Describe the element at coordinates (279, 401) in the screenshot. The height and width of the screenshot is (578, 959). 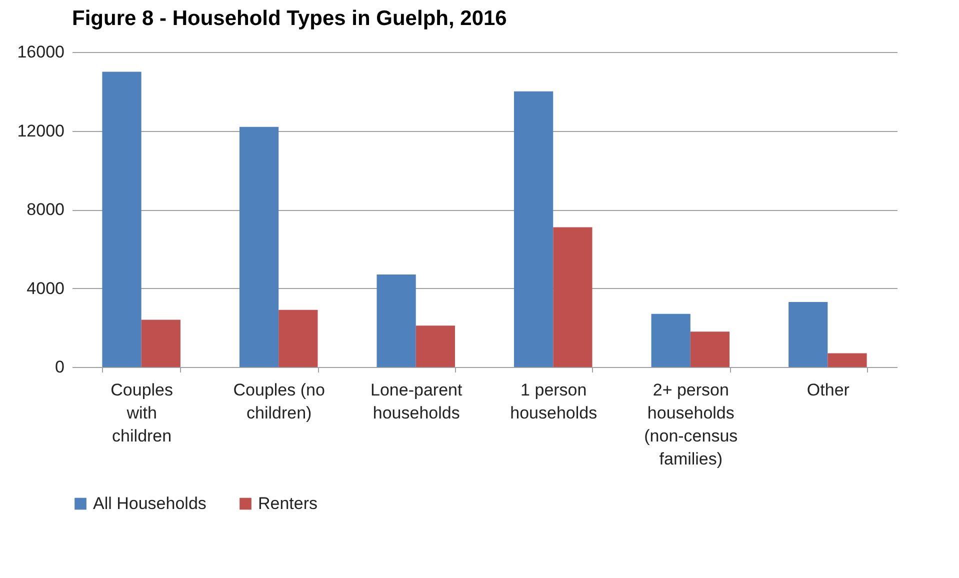
I see `x-tick-label: Couples (no children)` at that location.